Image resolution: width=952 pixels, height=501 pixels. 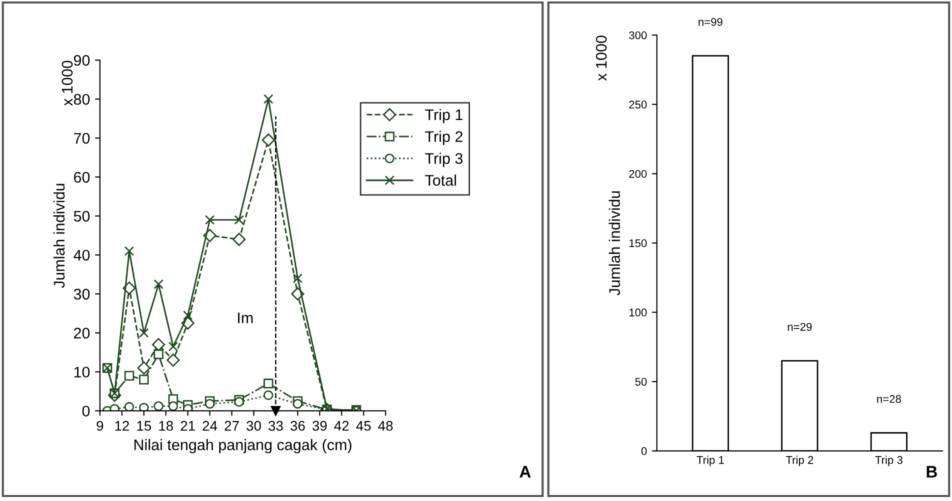 I want to click on y-tick-label: 20, so click(x=82, y=333).